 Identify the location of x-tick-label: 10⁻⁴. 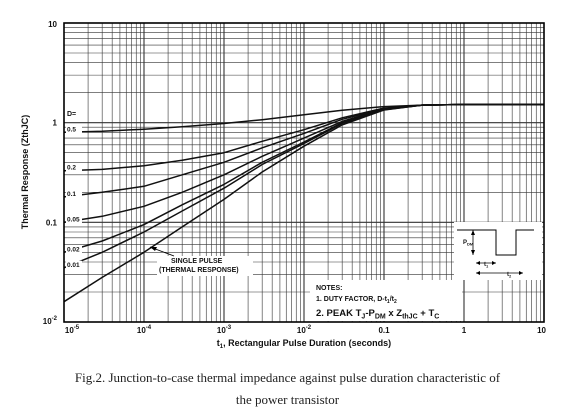
(144, 330).